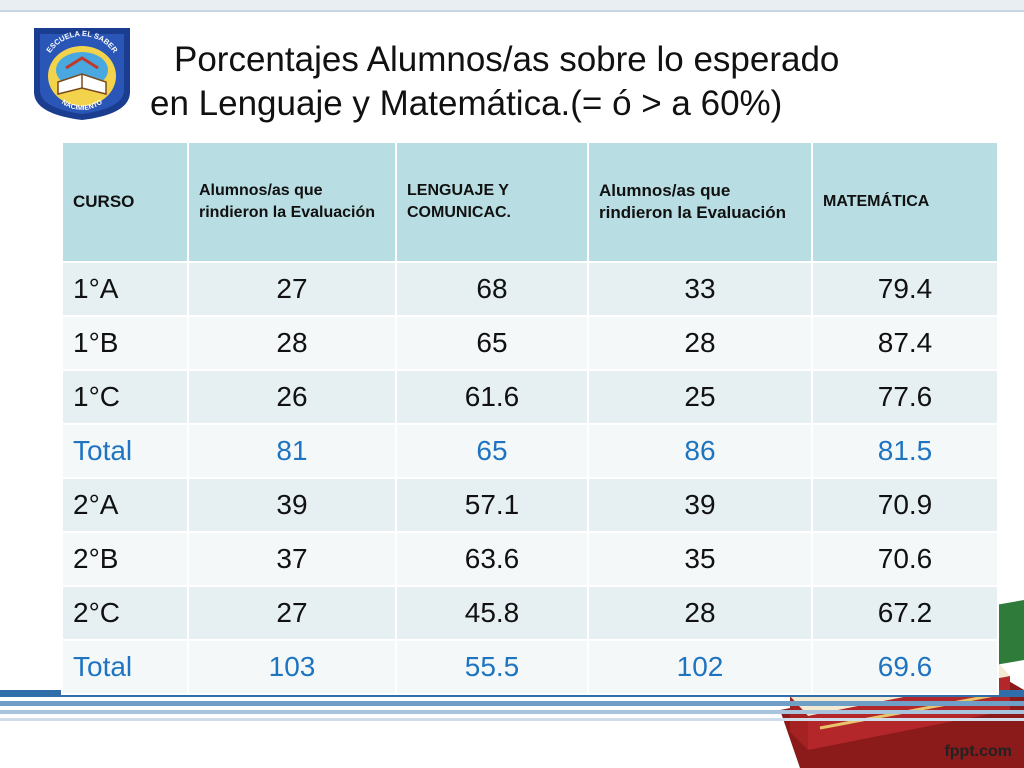 Image resolution: width=1024 pixels, height=768 pixels. What do you see at coordinates (125, 559) in the screenshot?
I see `cell-curso: 2°B` at bounding box center [125, 559].